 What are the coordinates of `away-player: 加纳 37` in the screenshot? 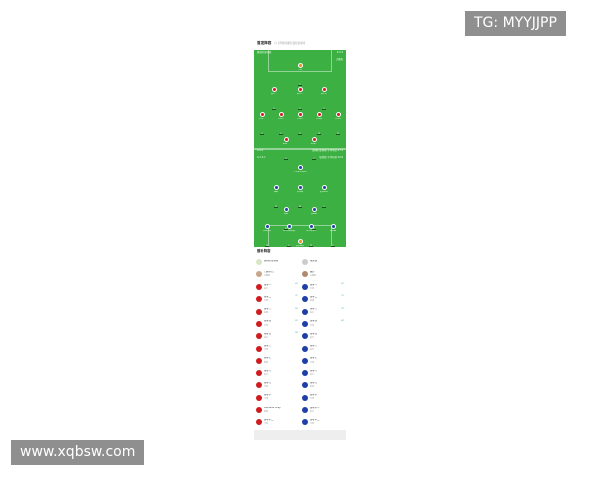 It's located at (286, 219).